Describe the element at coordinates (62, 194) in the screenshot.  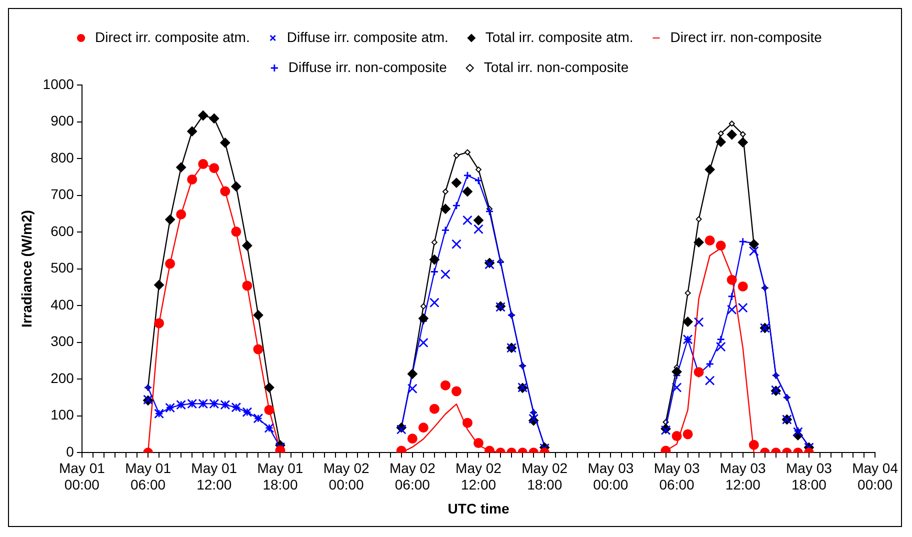
I see `y-tick-label: 700` at that location.